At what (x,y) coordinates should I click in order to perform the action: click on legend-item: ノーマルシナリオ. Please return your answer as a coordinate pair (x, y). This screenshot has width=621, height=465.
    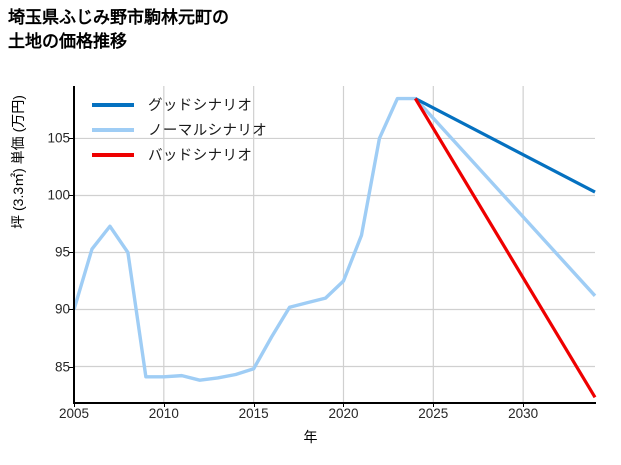
    Looking at the image, I should click on (179, 129).